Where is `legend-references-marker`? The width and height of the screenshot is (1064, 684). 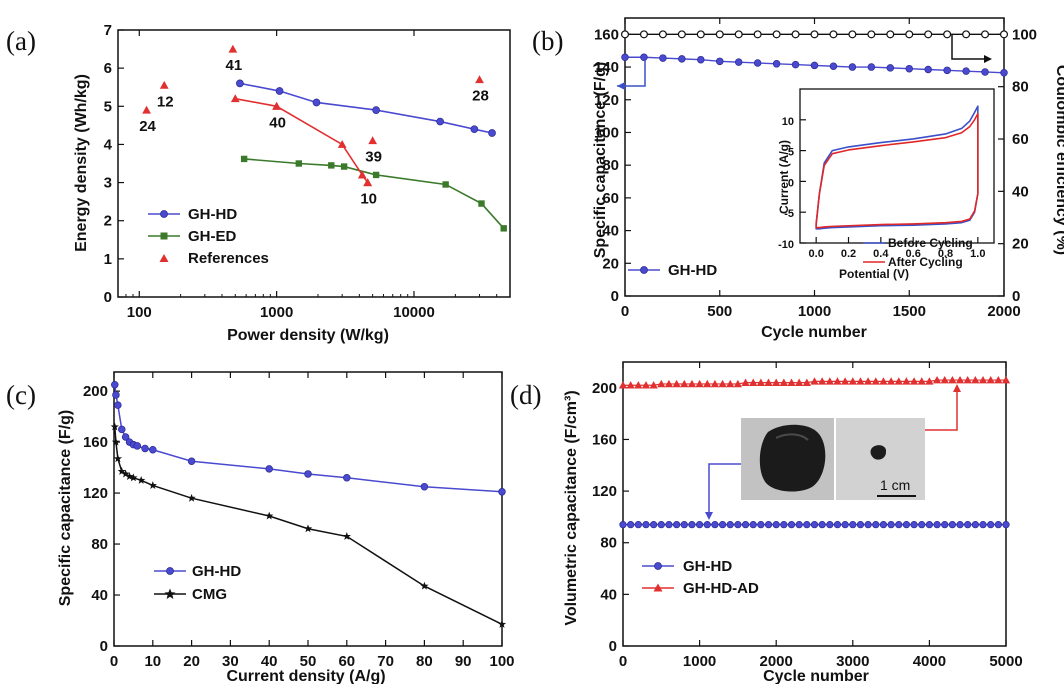 legend-references-marker is located at coordinates (164, 258).